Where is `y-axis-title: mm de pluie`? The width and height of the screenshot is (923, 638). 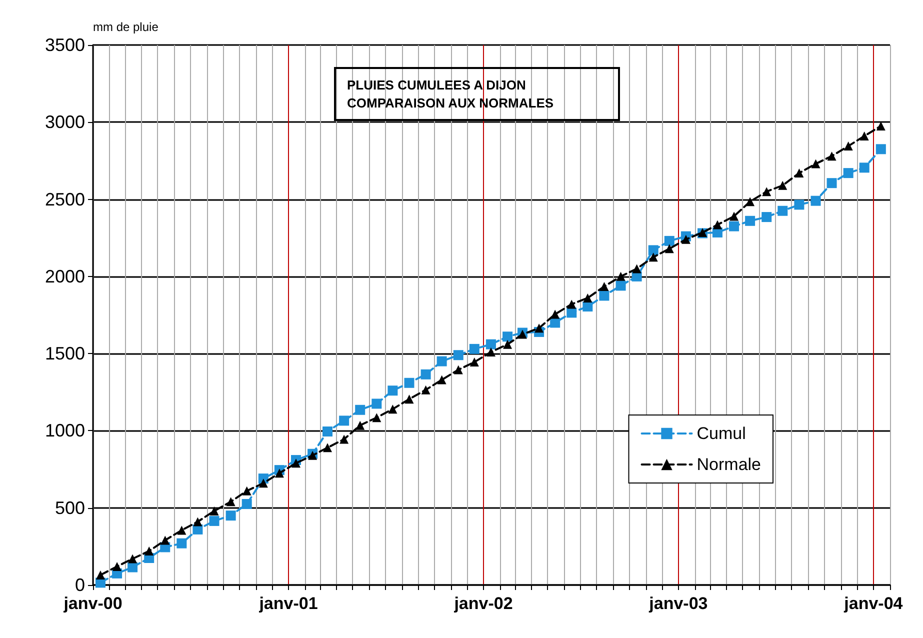
y-axis-title: mm de pluie is located at coordinates (126, 27).